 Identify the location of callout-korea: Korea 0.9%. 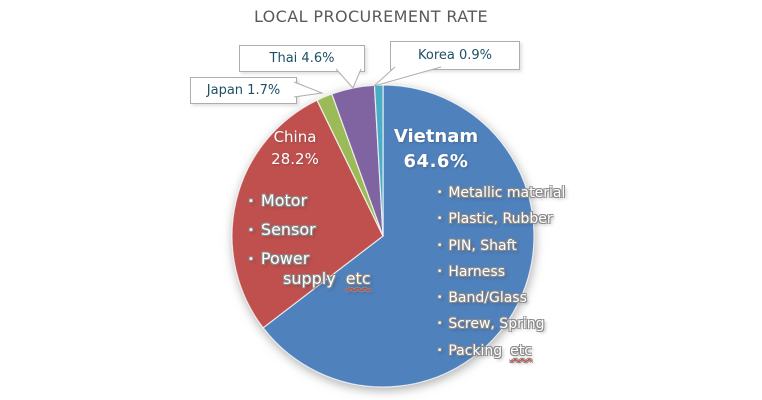
(455, 55).